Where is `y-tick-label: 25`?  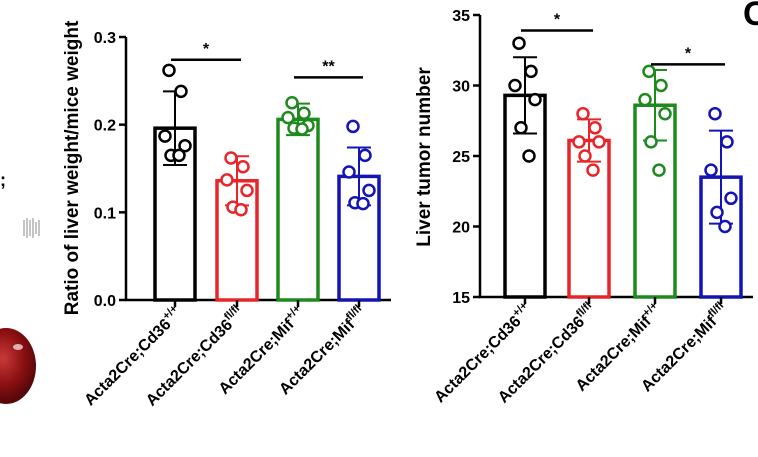 y-tick-label: 25 is located at coordinates (461, 157).